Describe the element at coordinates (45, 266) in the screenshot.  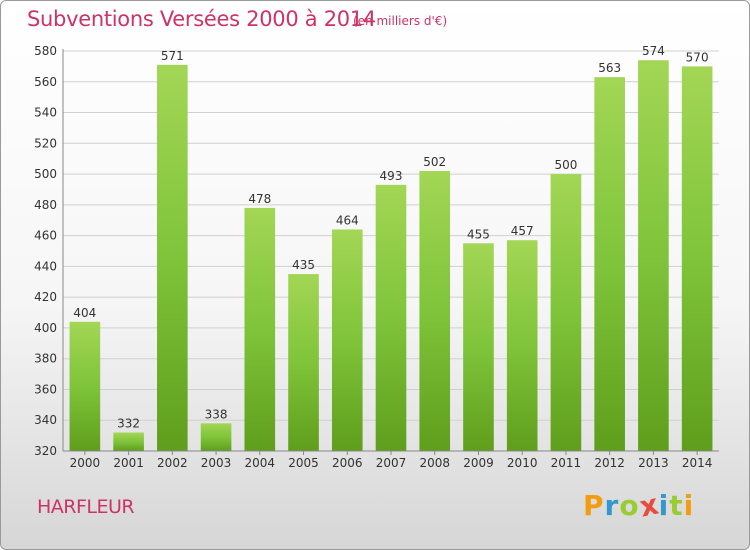
I see `y-tick-label: 440` at that location.